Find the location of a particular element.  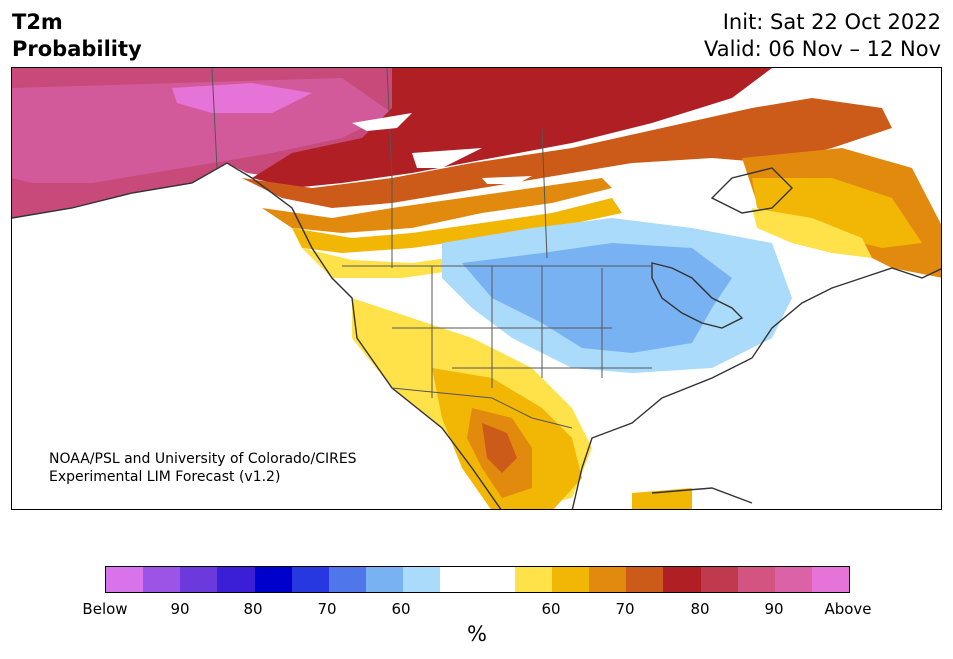

init-date: Init: Sat 22 Oct 2022 is located at coordinates (831, 22).